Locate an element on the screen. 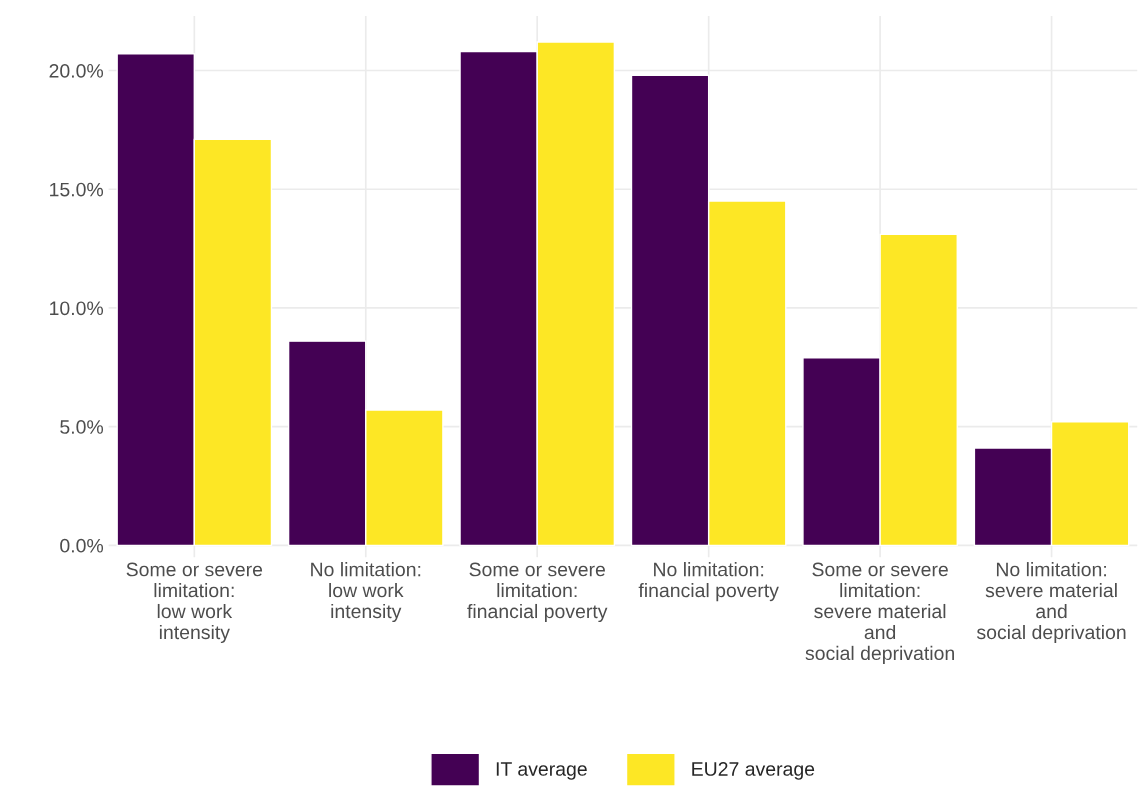 Image resolution: width=1143 pixels, height=796 pixels. y-tick-label: 10.0% is located at coordinates (77, 308).